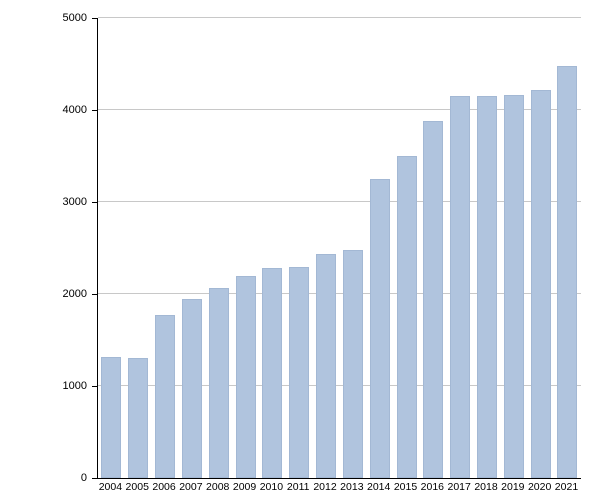 The width and height of the screenshot is (600, 500). I want to click on y-tick-label: 3000, so click(74, 202).